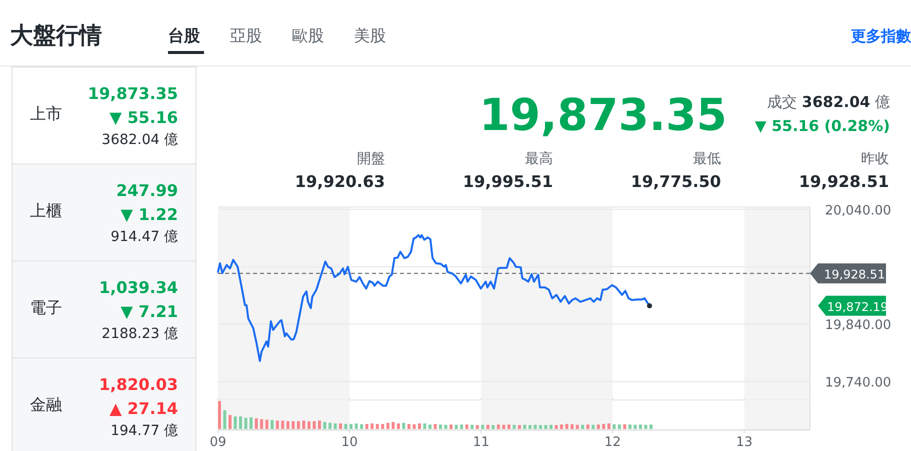 This screenshot has width=911, height=451. What do you see at coordinates (744, 442) in the screenshot?
I see `x-tick-label: 13` at bounding box center [744, 442].